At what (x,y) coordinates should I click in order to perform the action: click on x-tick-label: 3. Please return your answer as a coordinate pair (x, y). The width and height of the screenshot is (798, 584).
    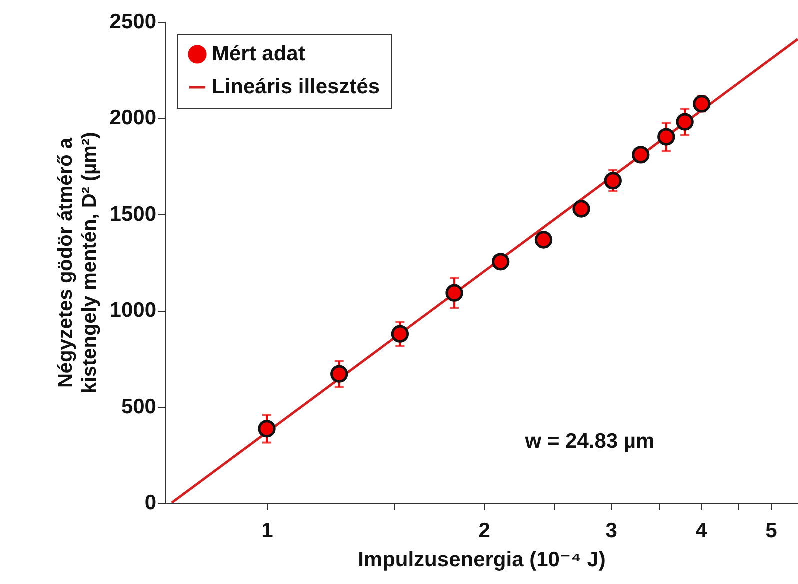
    Looking at the image, I should click on (612, 531).